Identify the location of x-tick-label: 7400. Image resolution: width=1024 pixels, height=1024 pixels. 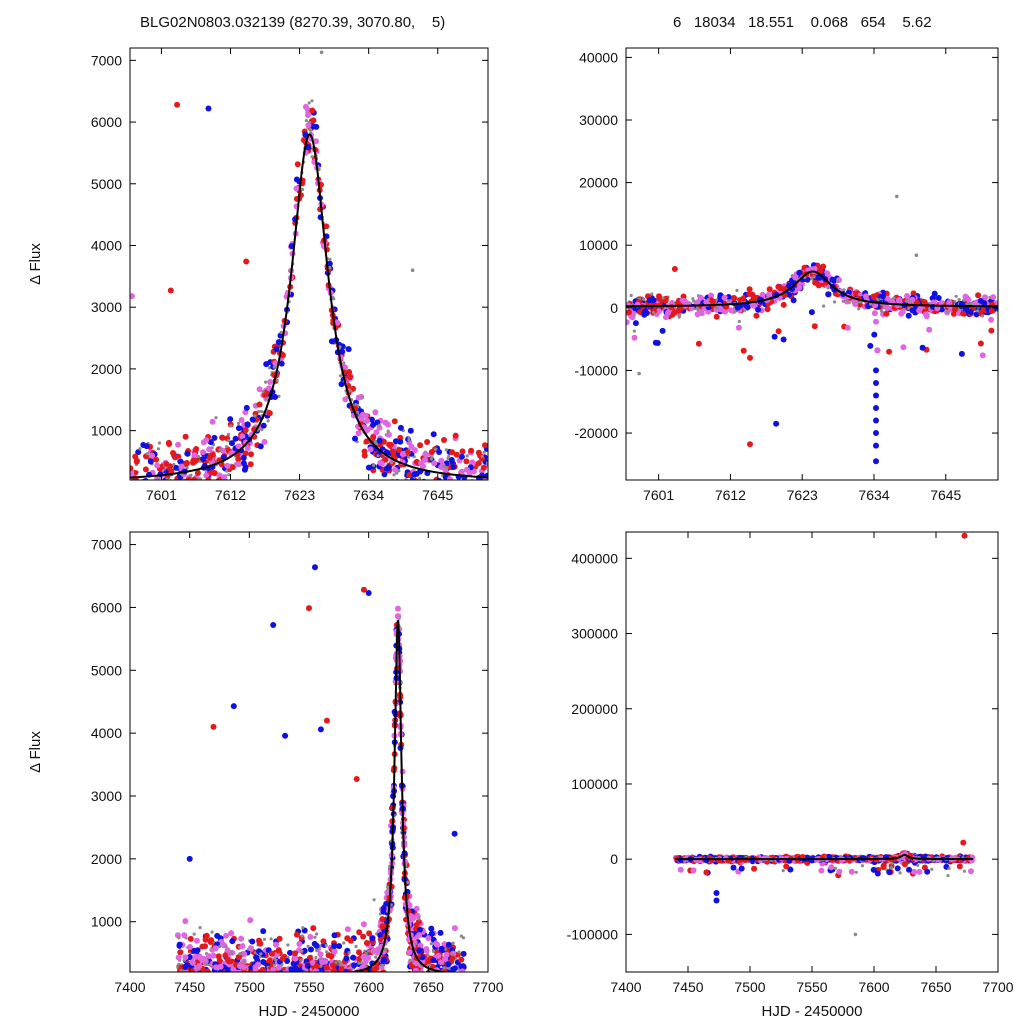
(129, 987).